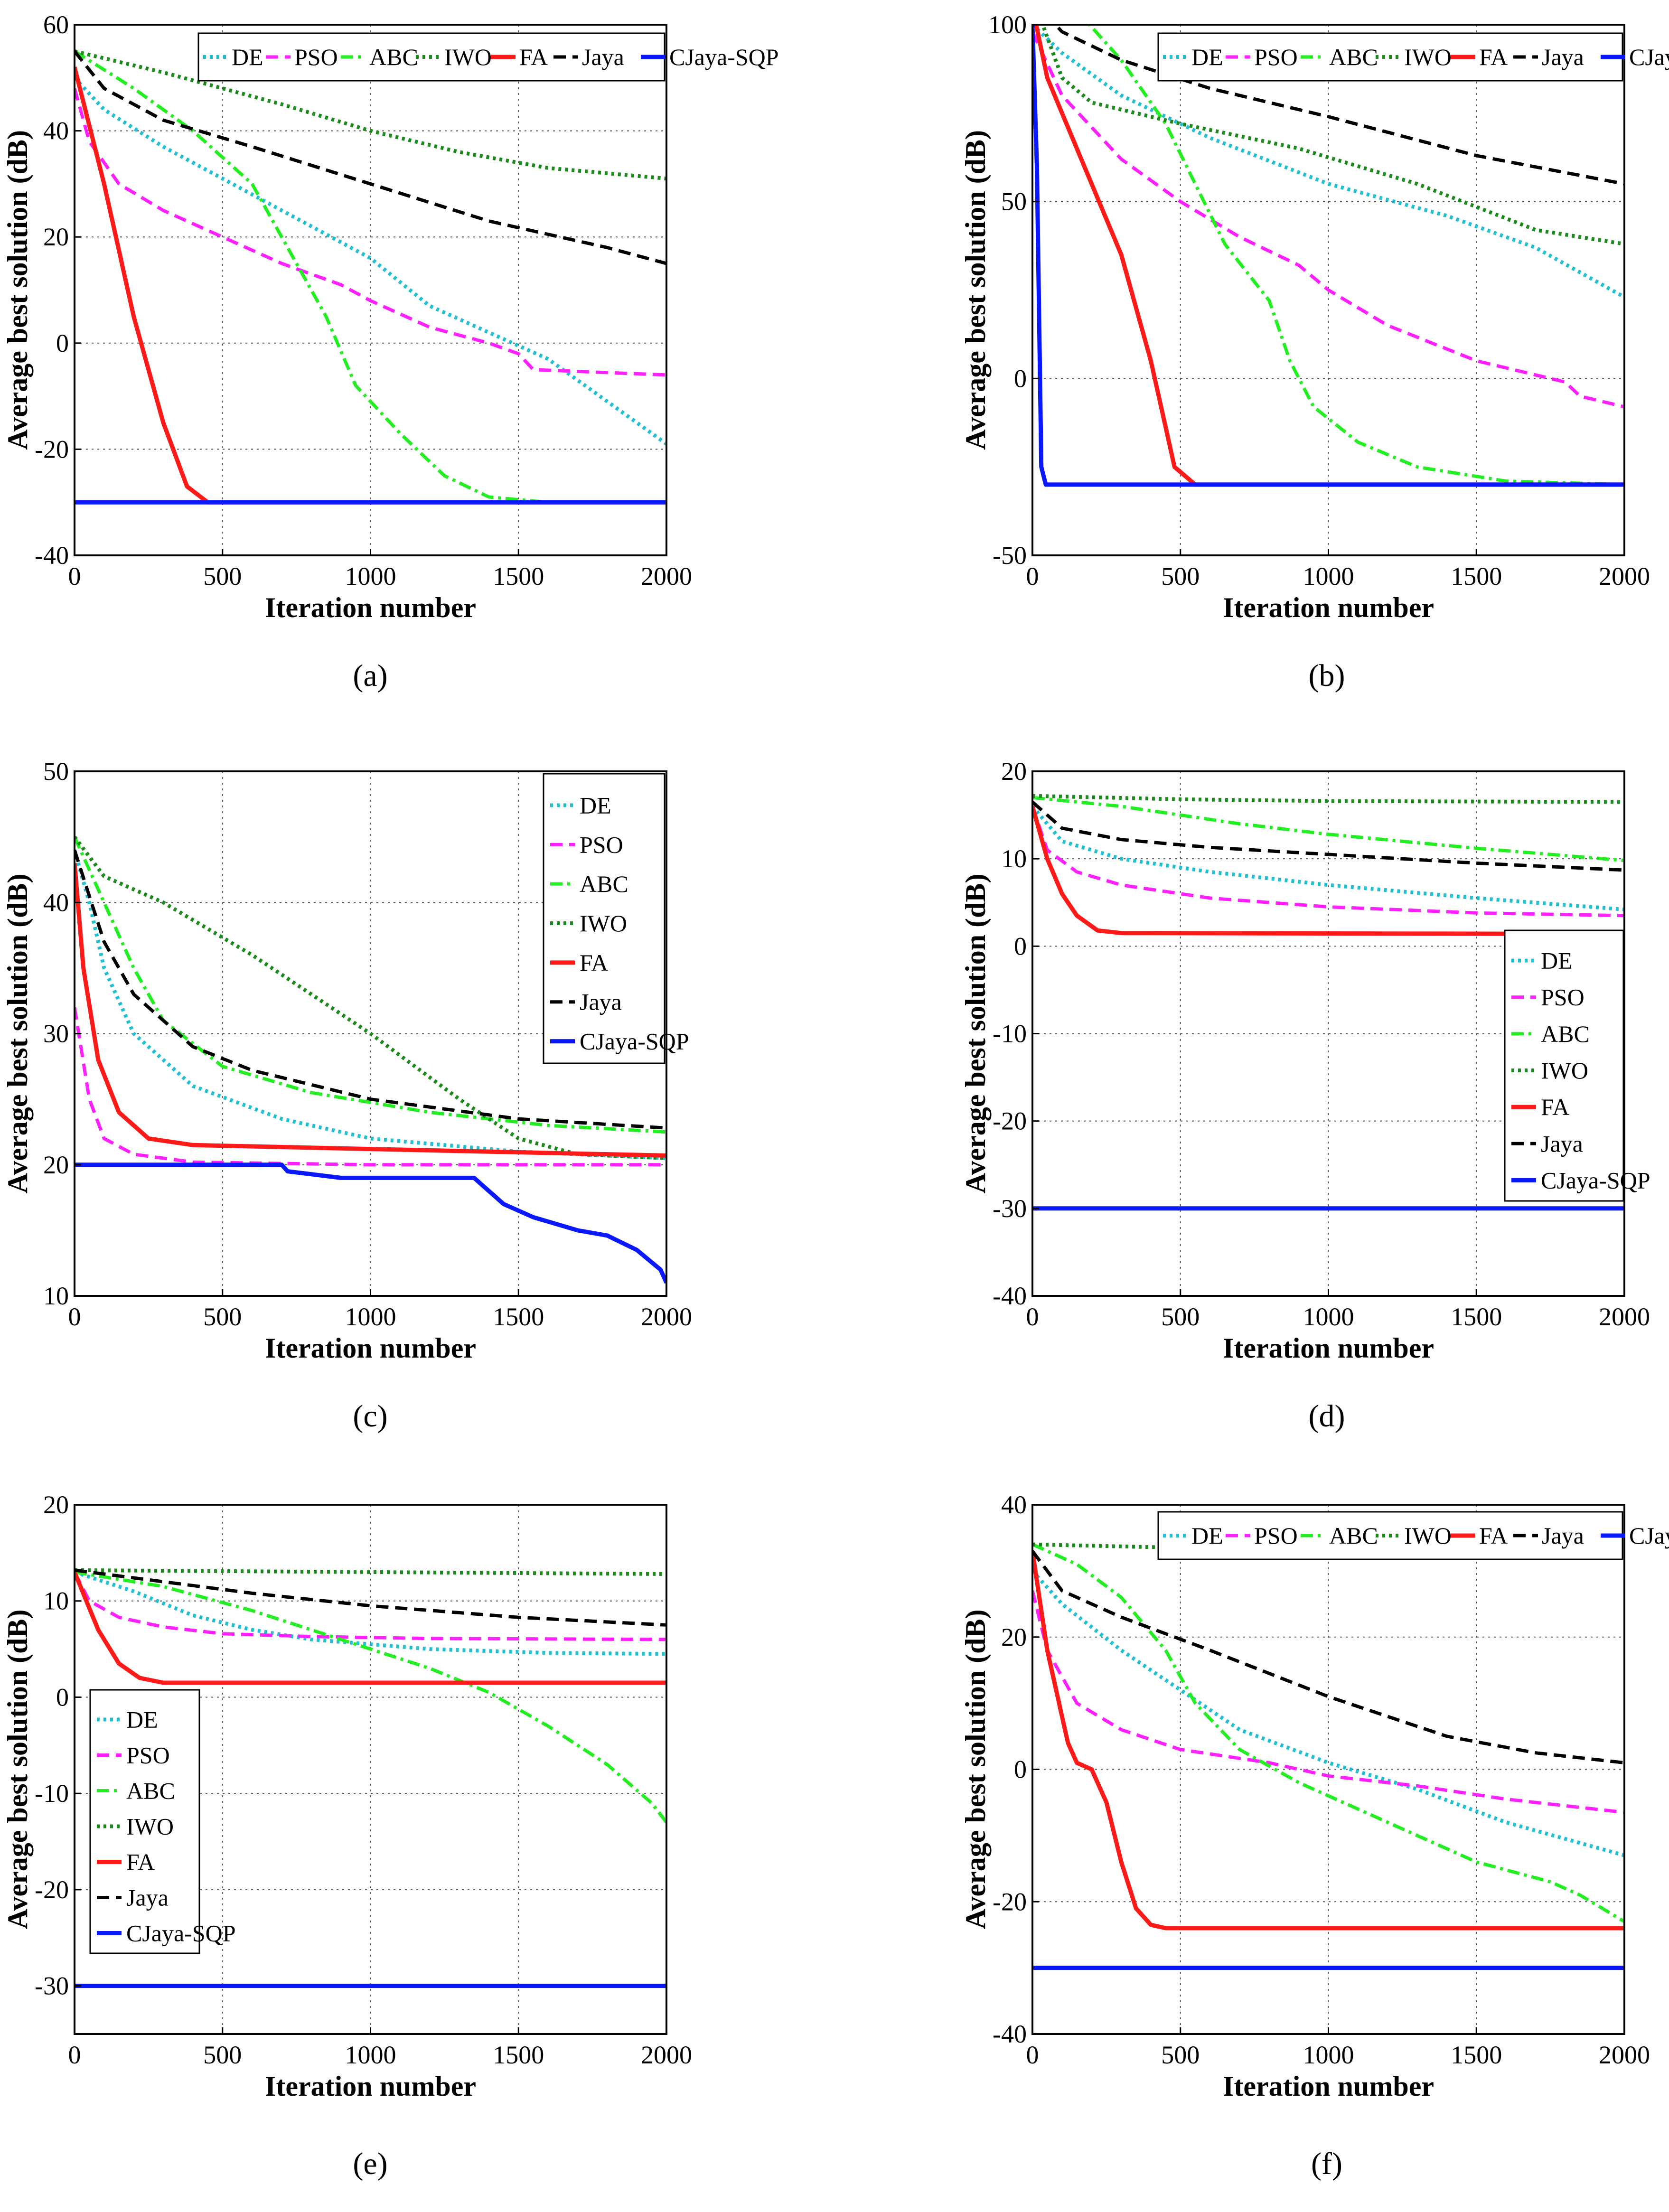  I want to click on series-group, so click(370, 277).